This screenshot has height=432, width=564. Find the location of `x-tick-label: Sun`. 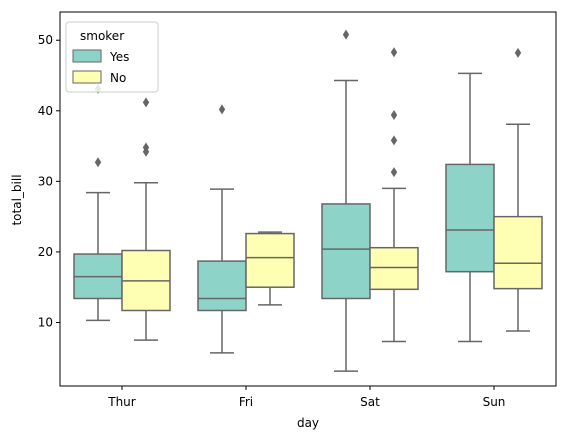

x-tick-label: Sun is located at coordinates (494, 402).